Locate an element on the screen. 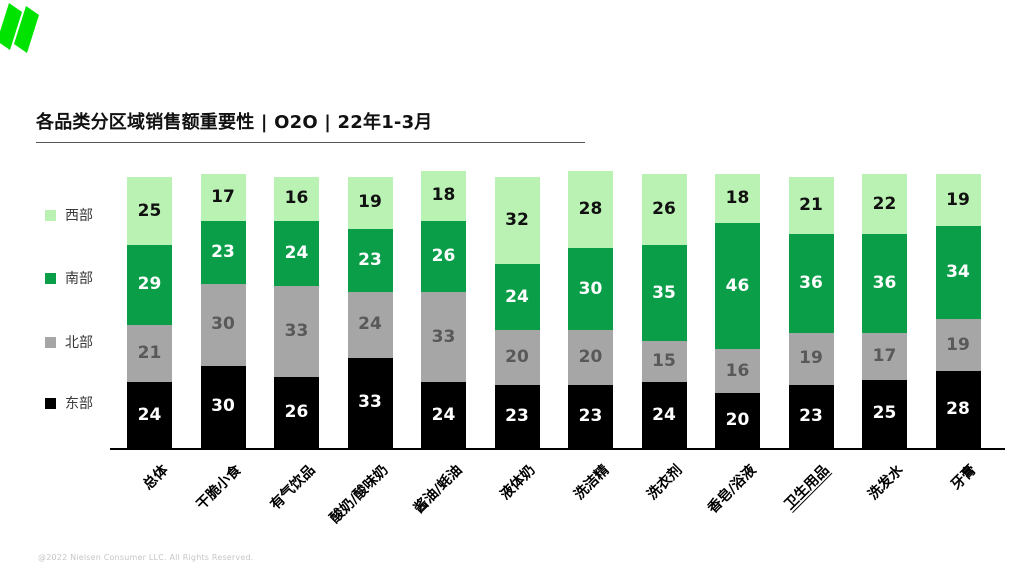 The image size is (1024, 576). category-label-总体: 总体 is located at coordinates (155, 478).